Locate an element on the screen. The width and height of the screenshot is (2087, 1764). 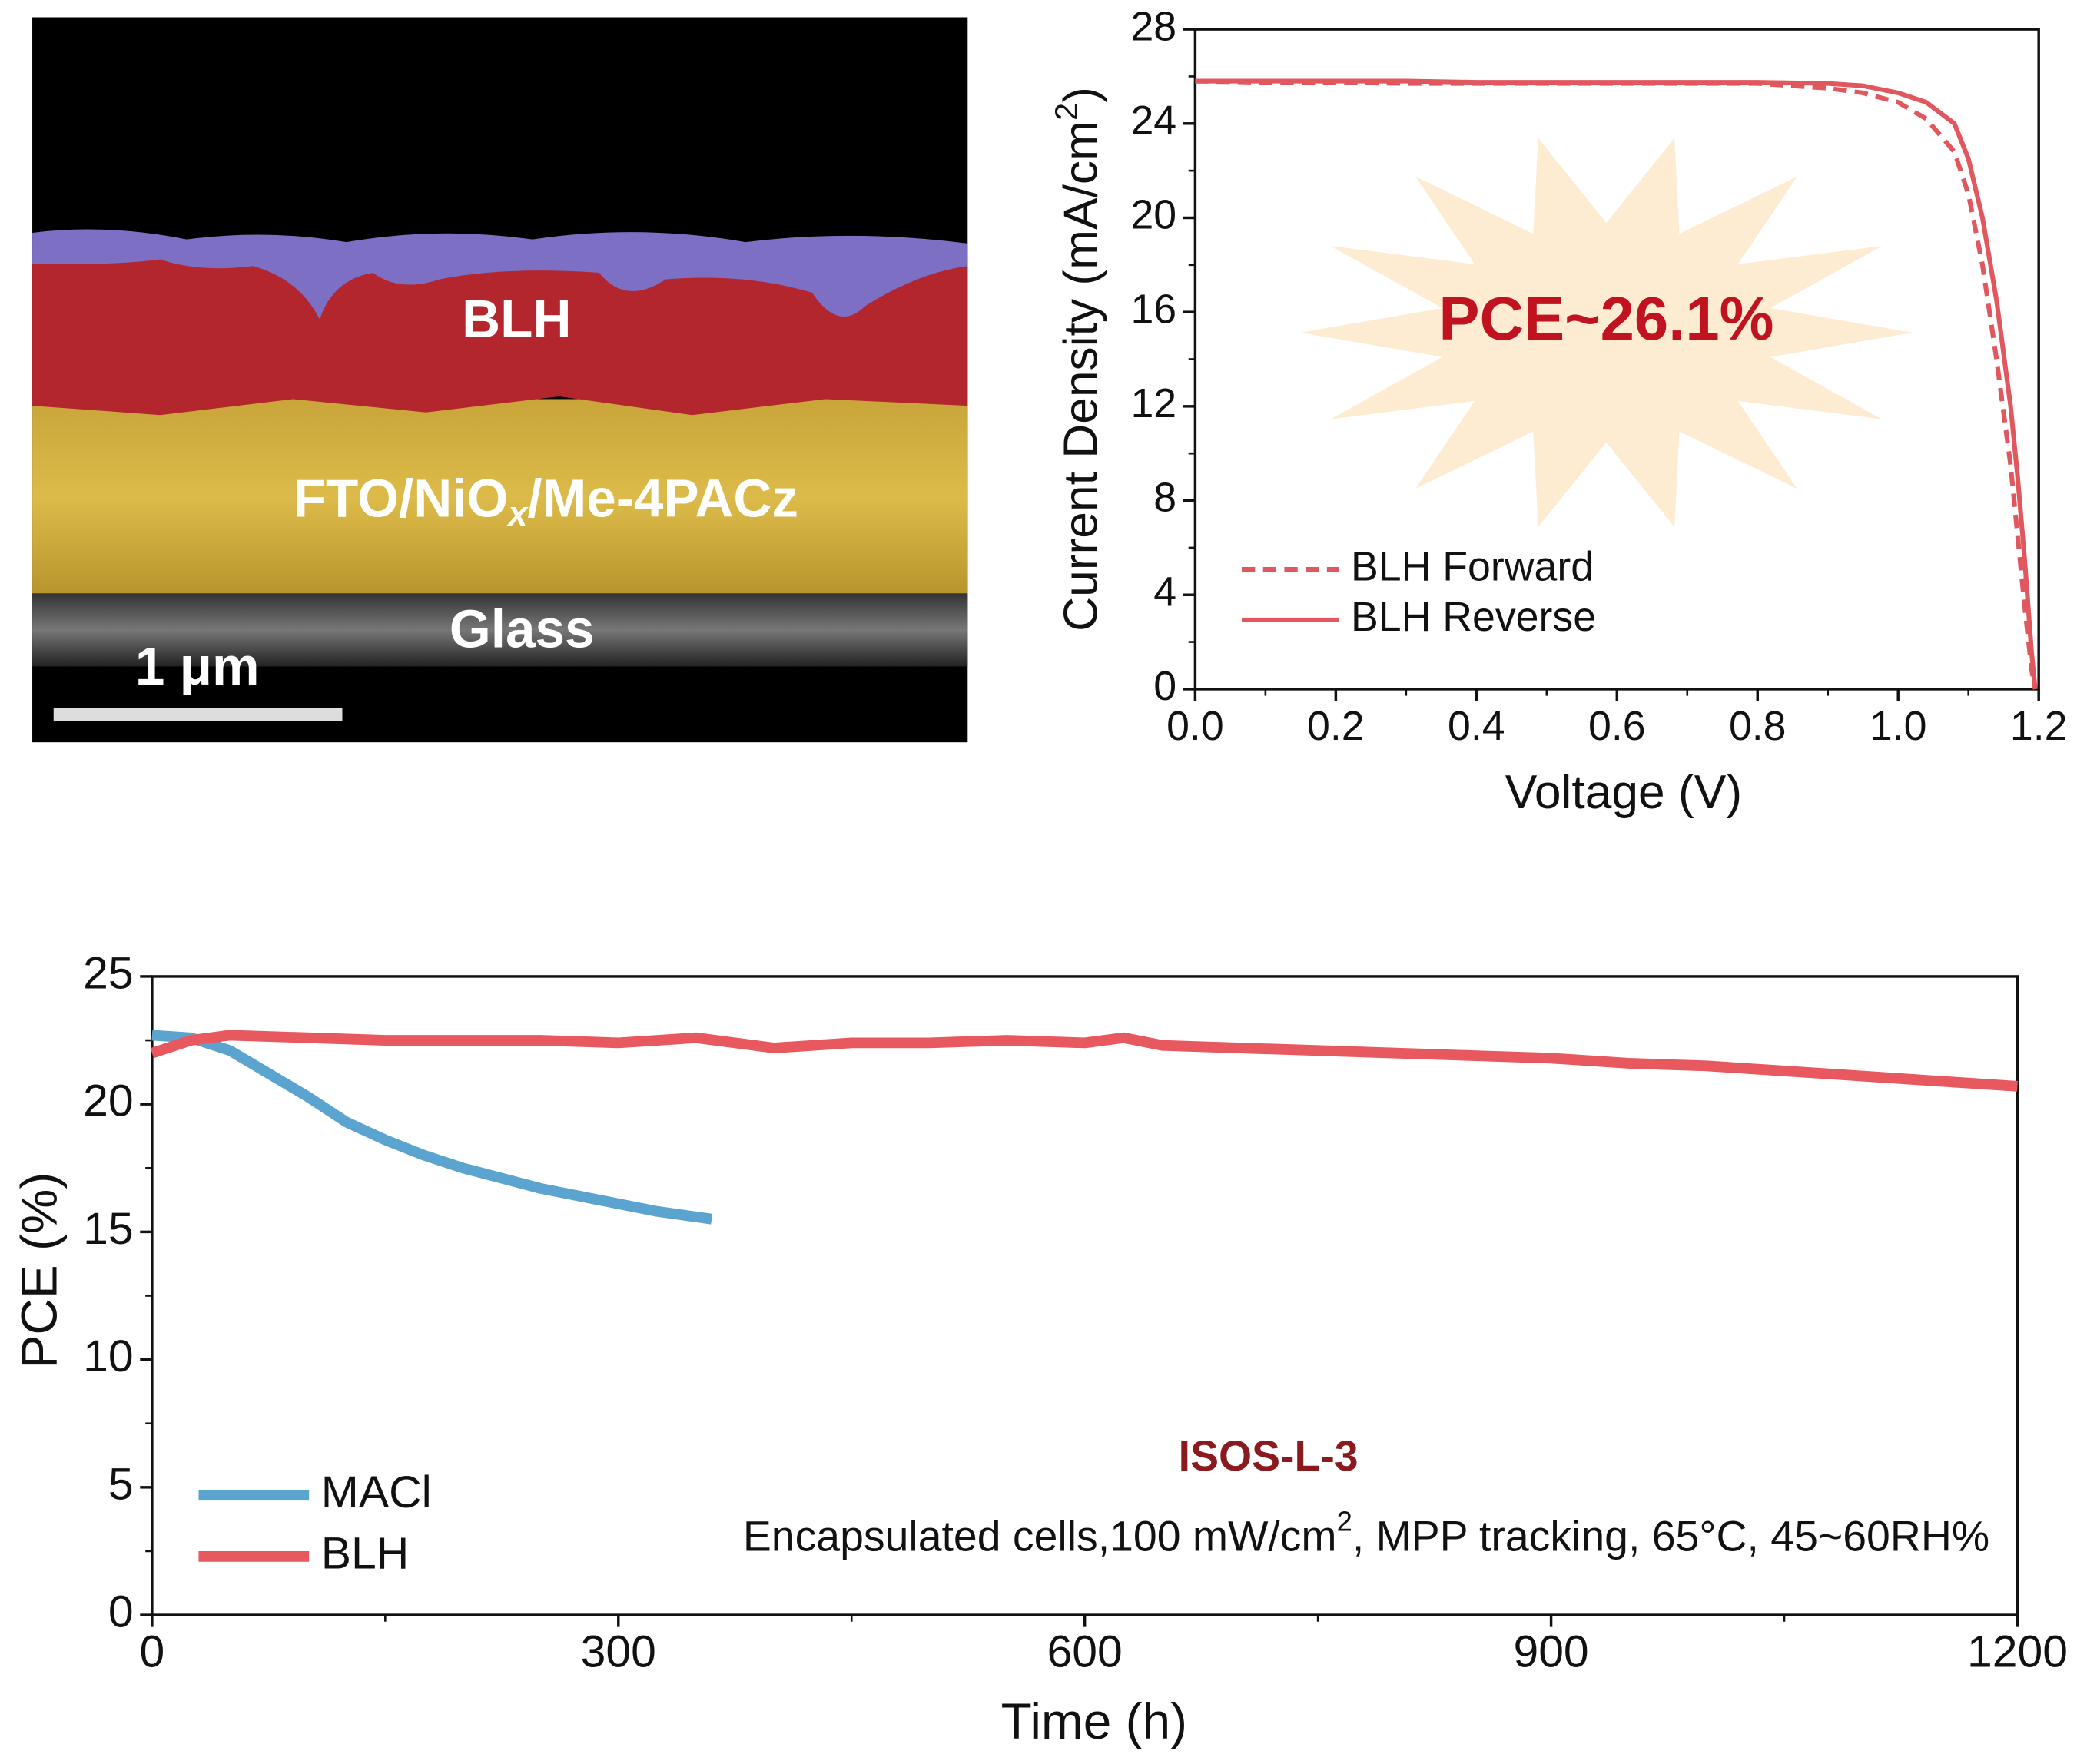
legend-label: BLH Reverse is located at coordinates (1474, 617).